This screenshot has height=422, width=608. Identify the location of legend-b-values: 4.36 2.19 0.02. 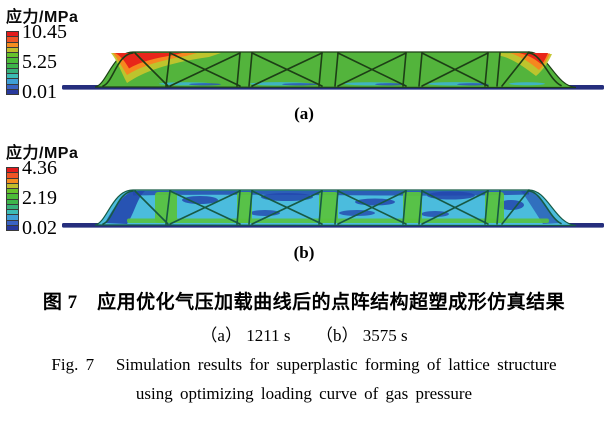
(39, 198).